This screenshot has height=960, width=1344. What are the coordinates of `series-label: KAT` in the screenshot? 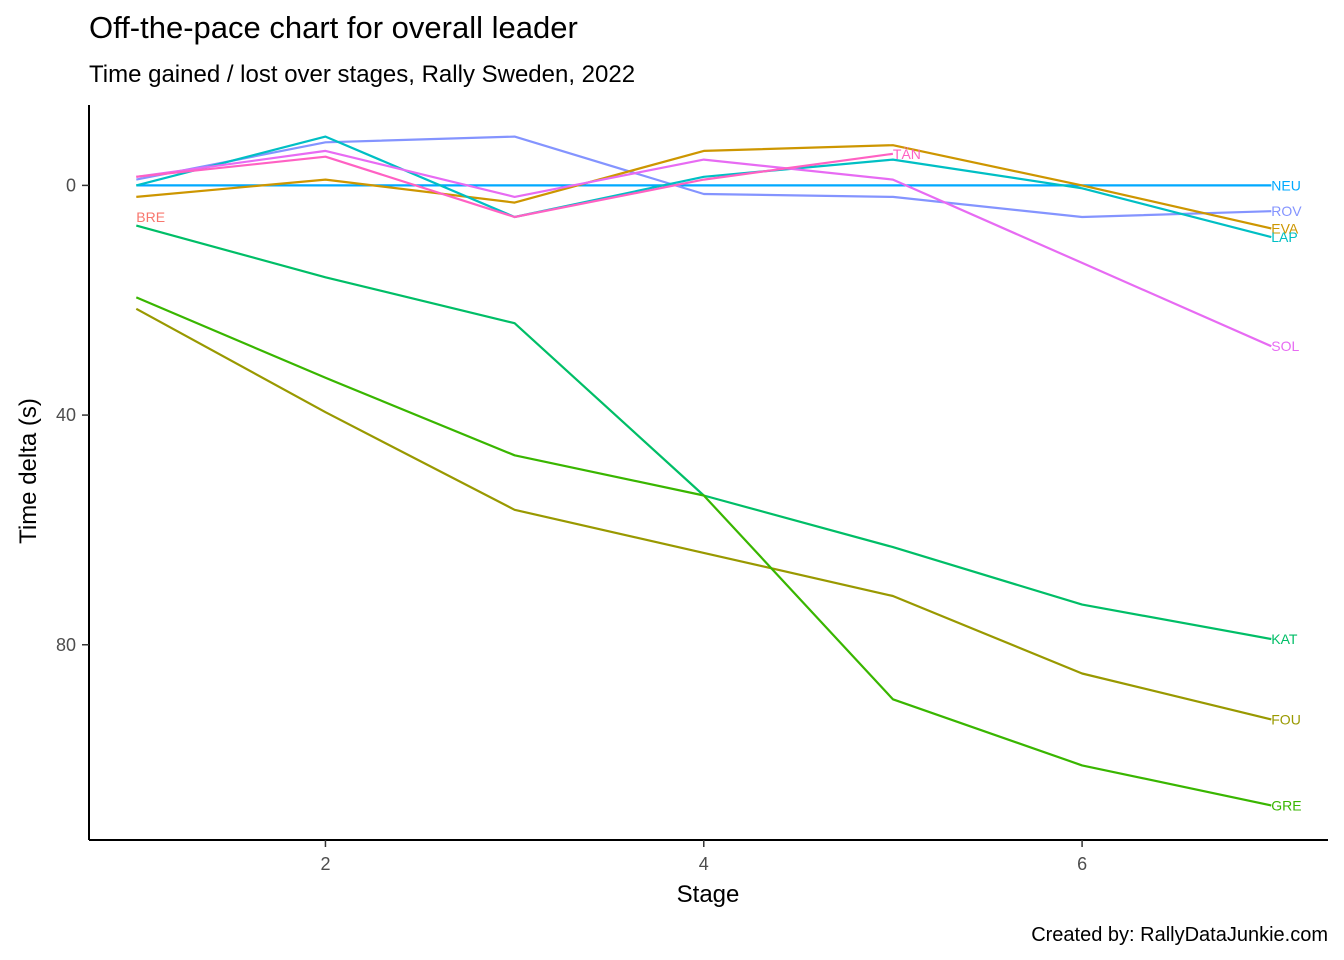 It's located at (1284, 639).